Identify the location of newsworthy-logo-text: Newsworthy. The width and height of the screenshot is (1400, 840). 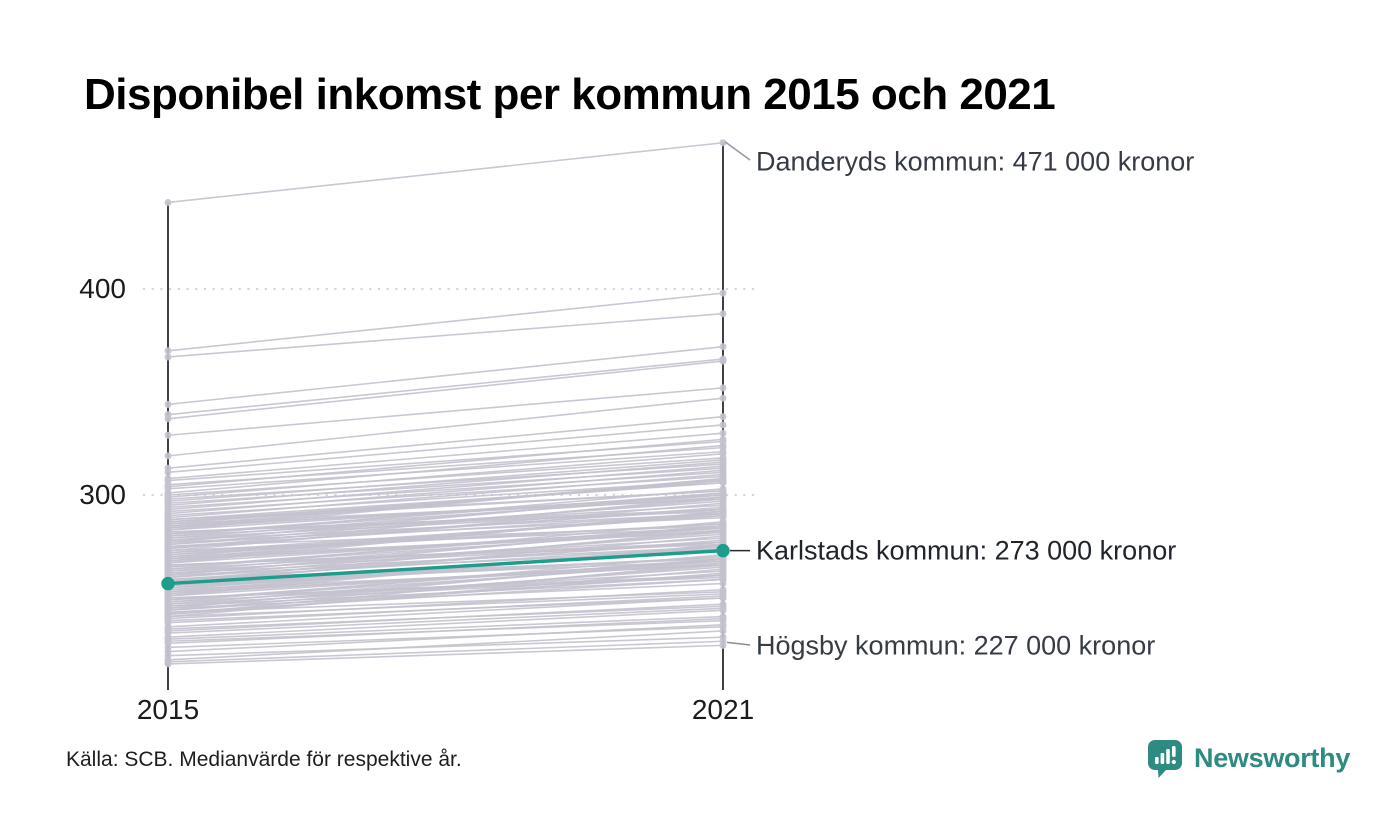
(1272, 757).